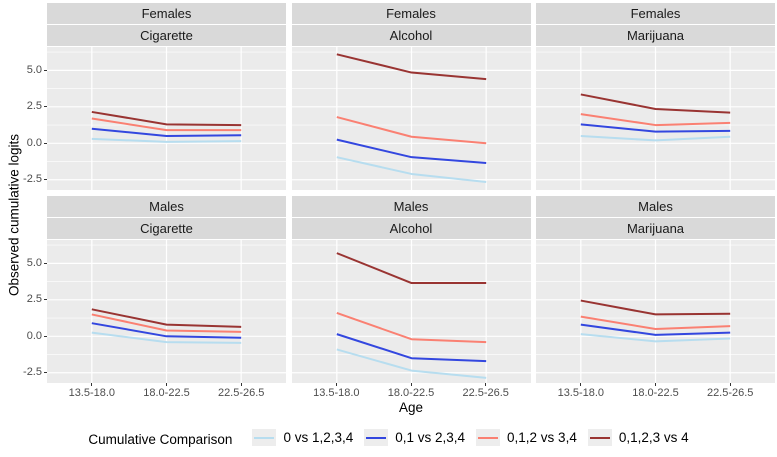  What do you see at coordinates (653, 437) in the screenshot?
I see `legend-item-label: 0,1,2,3 vs 4` at bounding box center [653, 437].